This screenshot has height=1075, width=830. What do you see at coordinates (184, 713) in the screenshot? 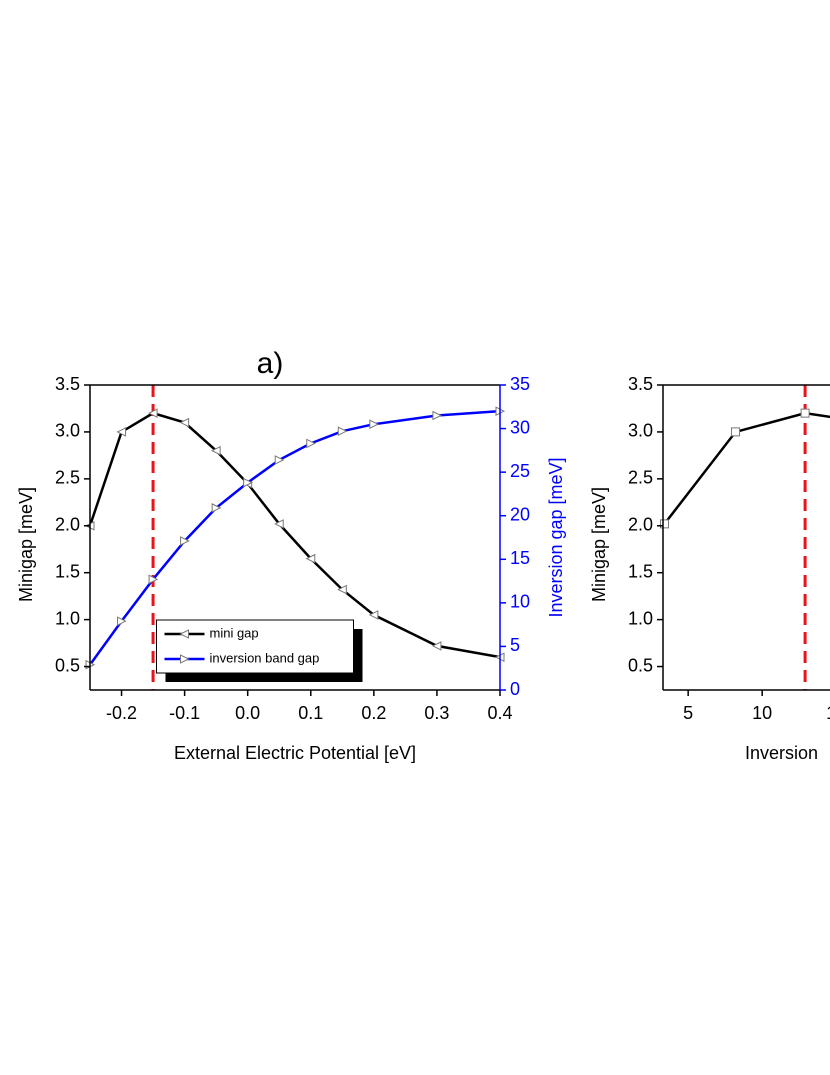
I see `x-tick-label: -0.1` at bounding box center [184, 713].